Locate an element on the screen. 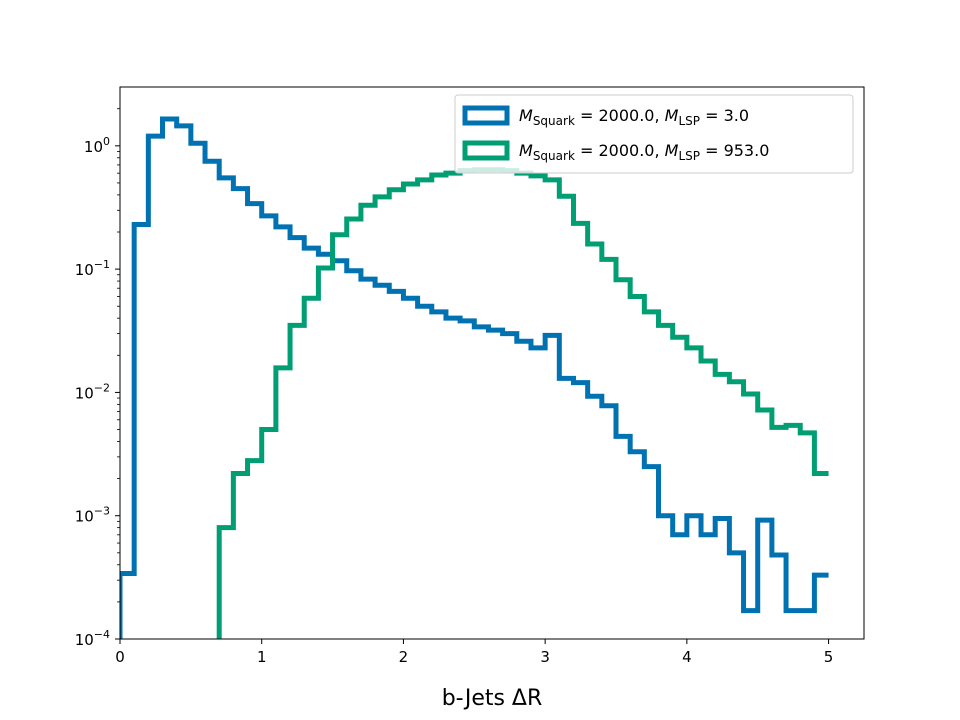 This screenshot has height=720, width=960. x-tick-label: 5 is located at coordinates (829, 657).